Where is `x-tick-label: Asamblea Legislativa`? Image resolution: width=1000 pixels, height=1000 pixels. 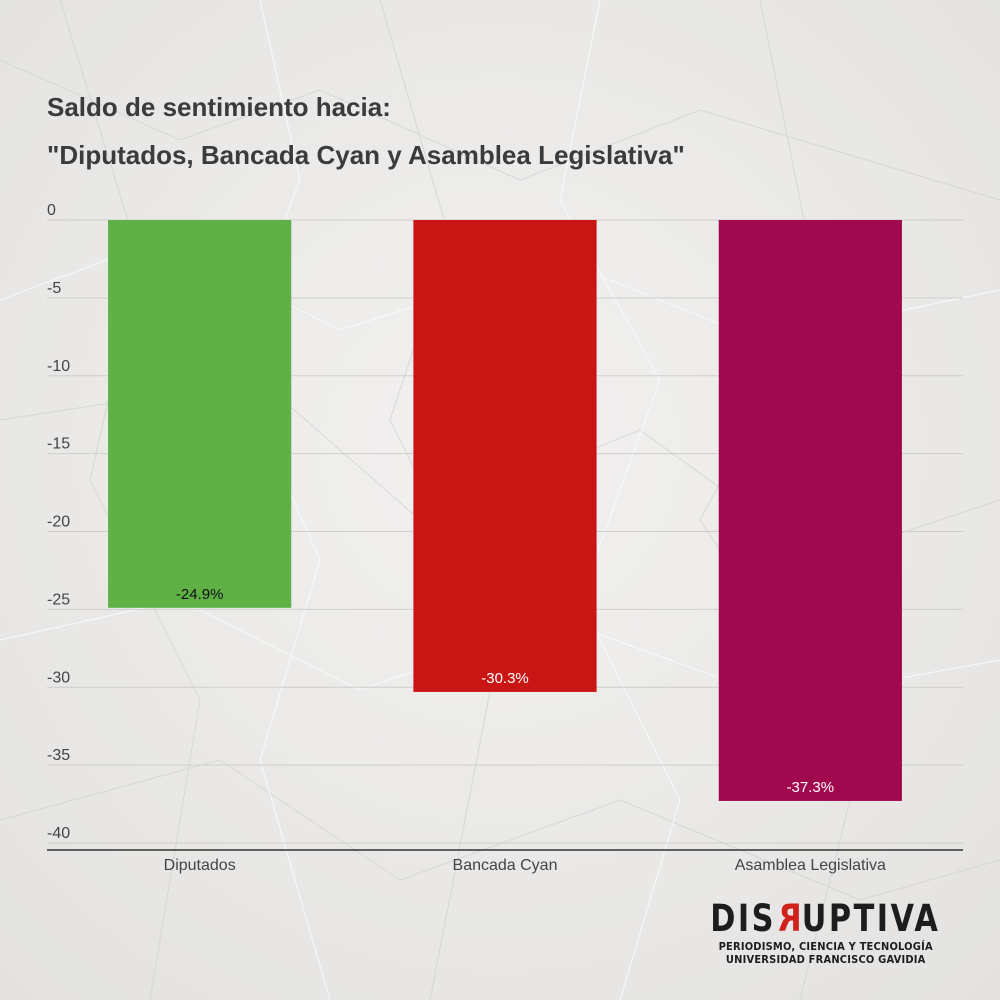
x-tick-label: Asamblea Legislativa is located at coordinates (810, 865).